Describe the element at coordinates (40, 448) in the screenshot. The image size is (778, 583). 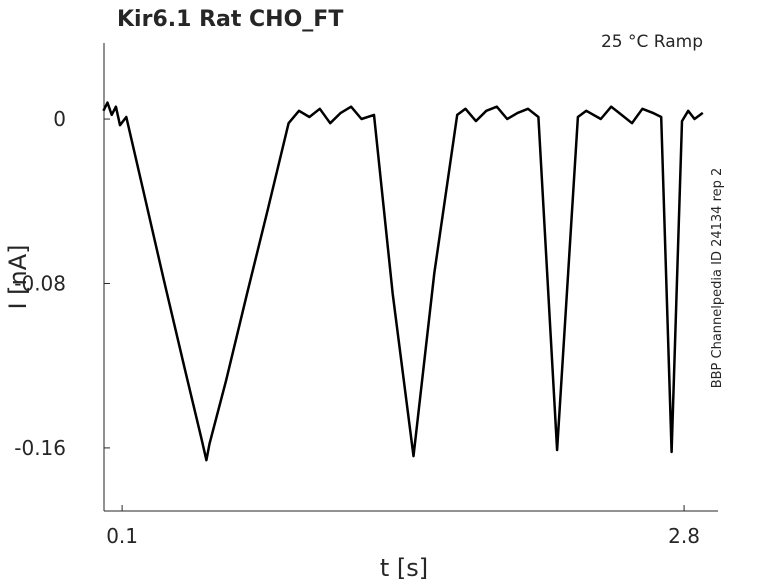
I see `y-tick-label: -0.16` at that location.